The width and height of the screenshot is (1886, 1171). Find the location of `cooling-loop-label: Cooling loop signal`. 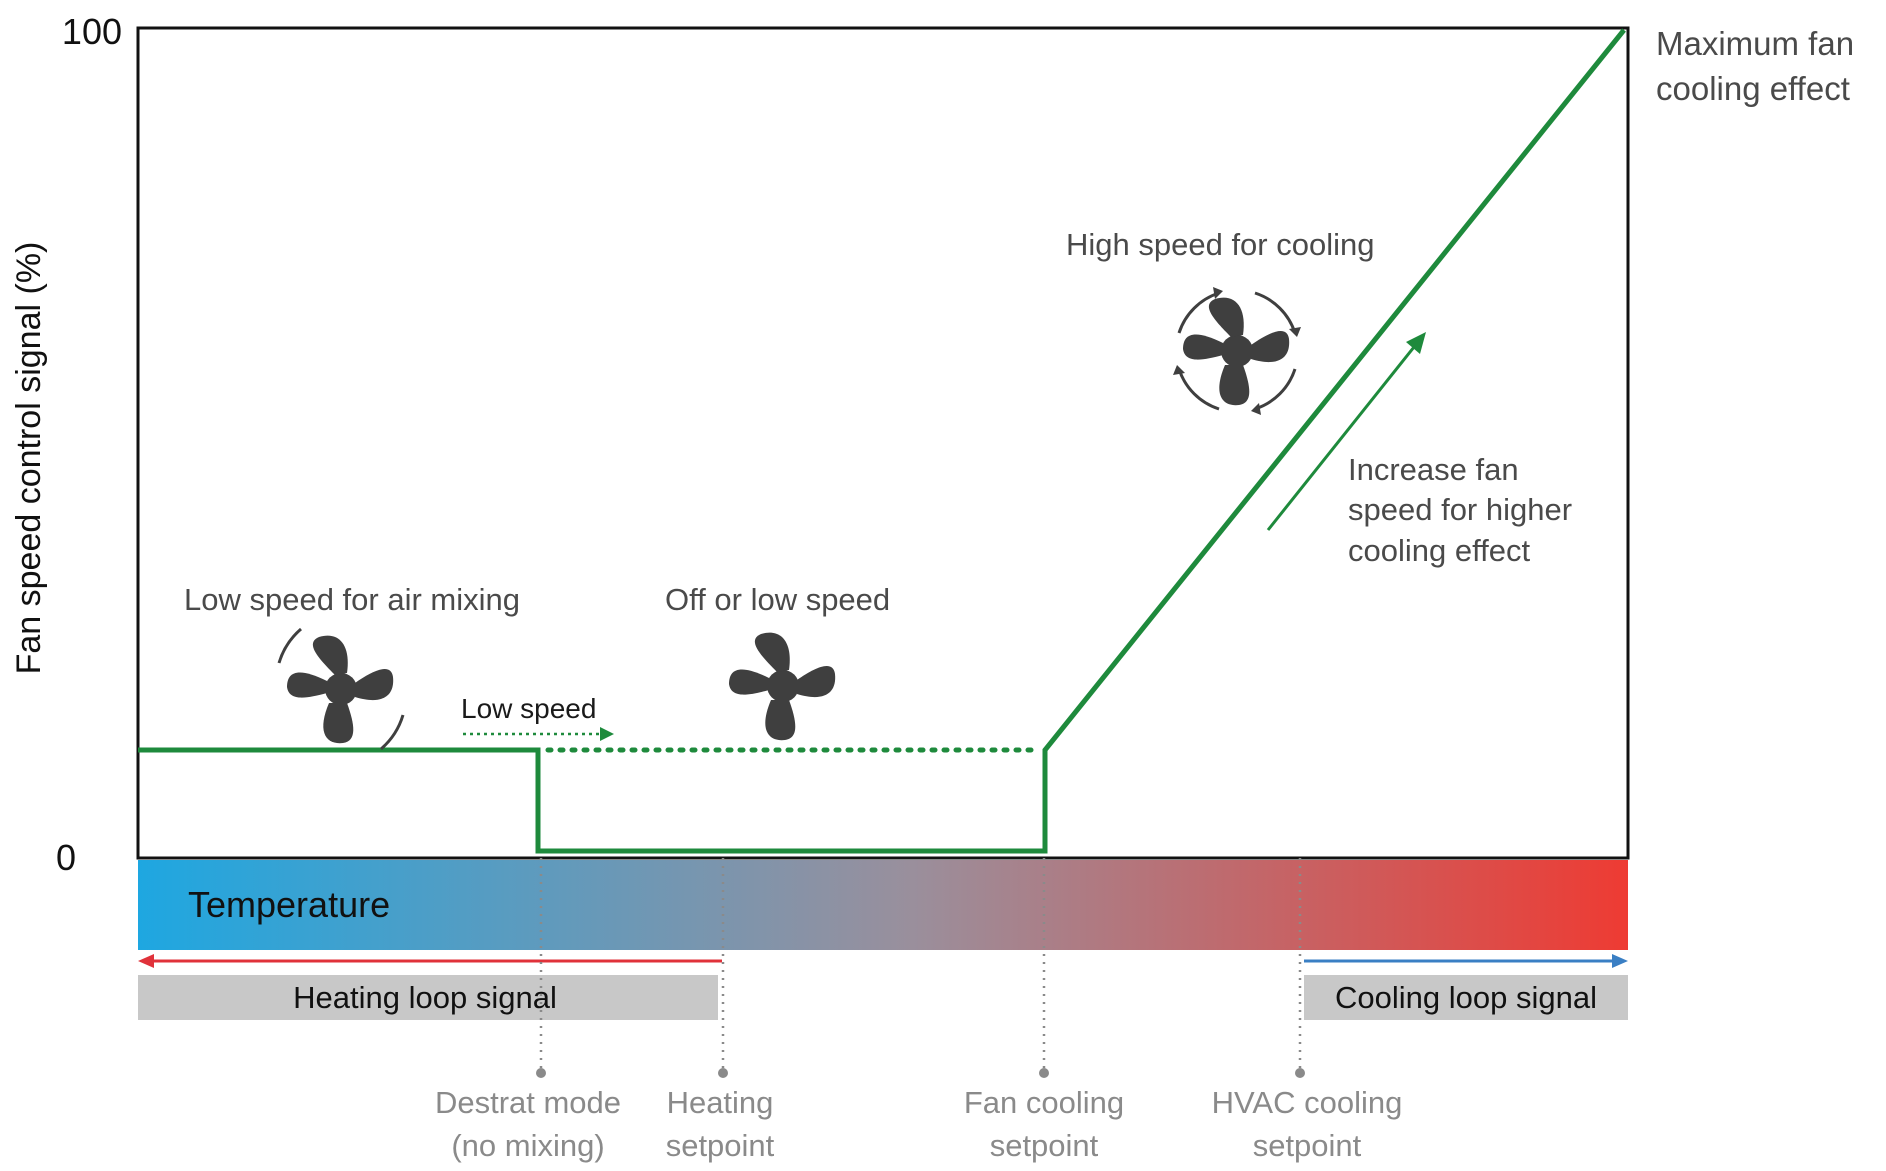

cooling-loop-label: Cooling loop signal is located at coordinates (1466, 997).